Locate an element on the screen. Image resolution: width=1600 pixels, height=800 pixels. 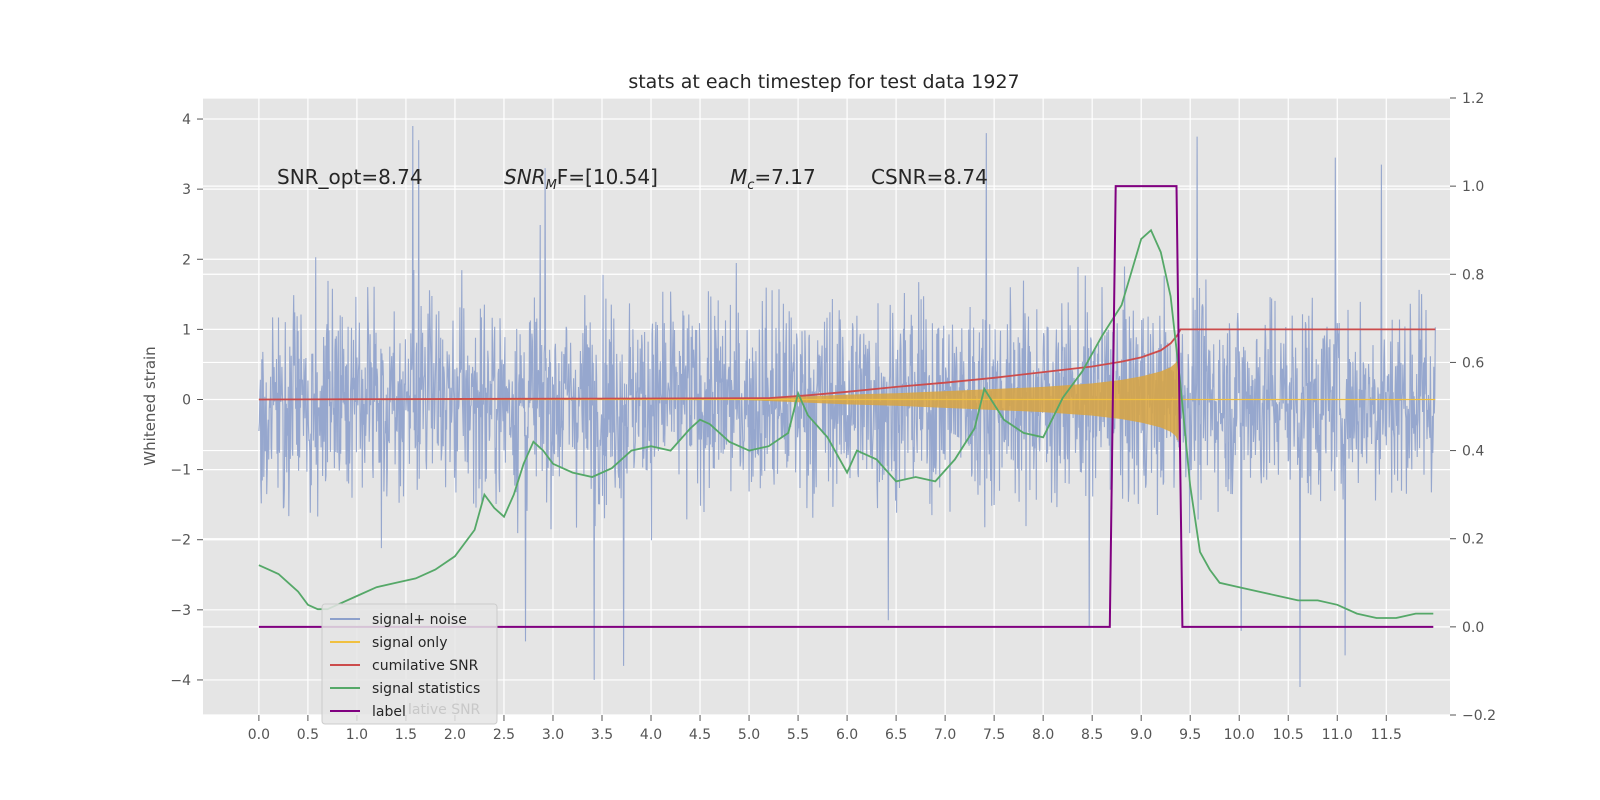
annotation-mc: Mc=7.17 is located at coordinates (773, 179).